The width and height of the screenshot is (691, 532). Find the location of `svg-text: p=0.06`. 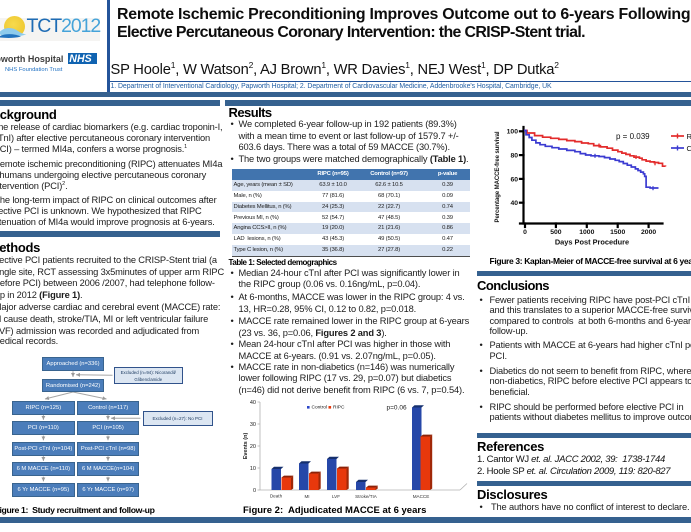

svg-text: p=0.06 is located at coordinates (397, 408).